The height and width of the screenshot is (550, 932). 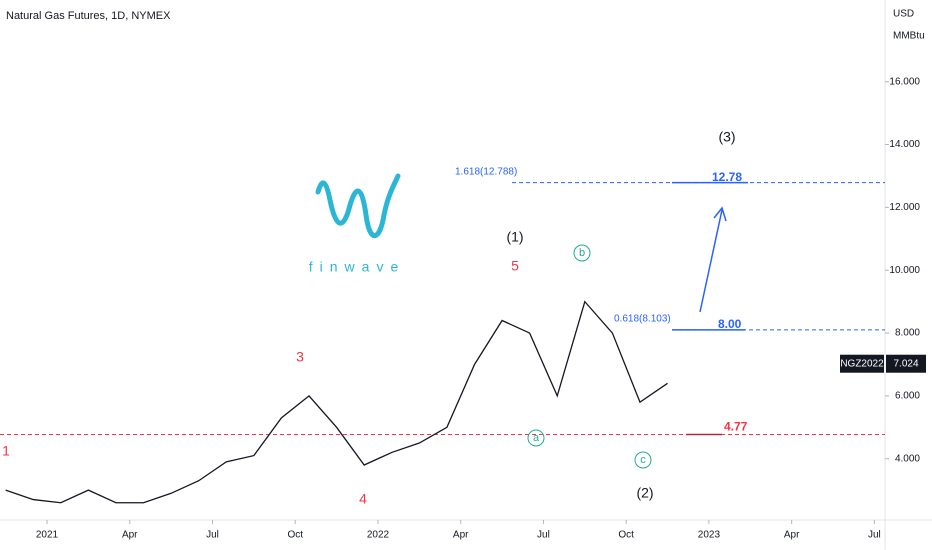 I want to click on wave-label: (1), so click(x=514, y=237).